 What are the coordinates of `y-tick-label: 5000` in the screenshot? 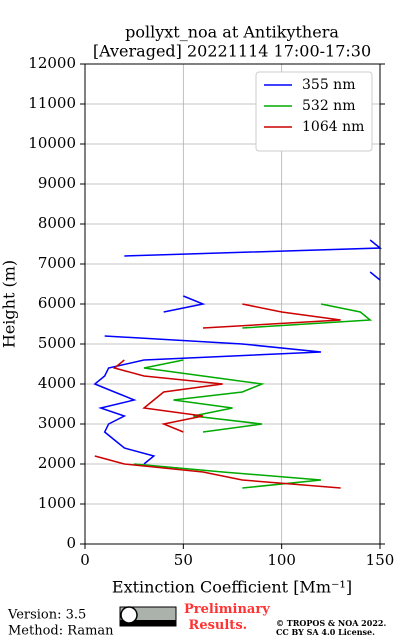 It's located at (57, 343).